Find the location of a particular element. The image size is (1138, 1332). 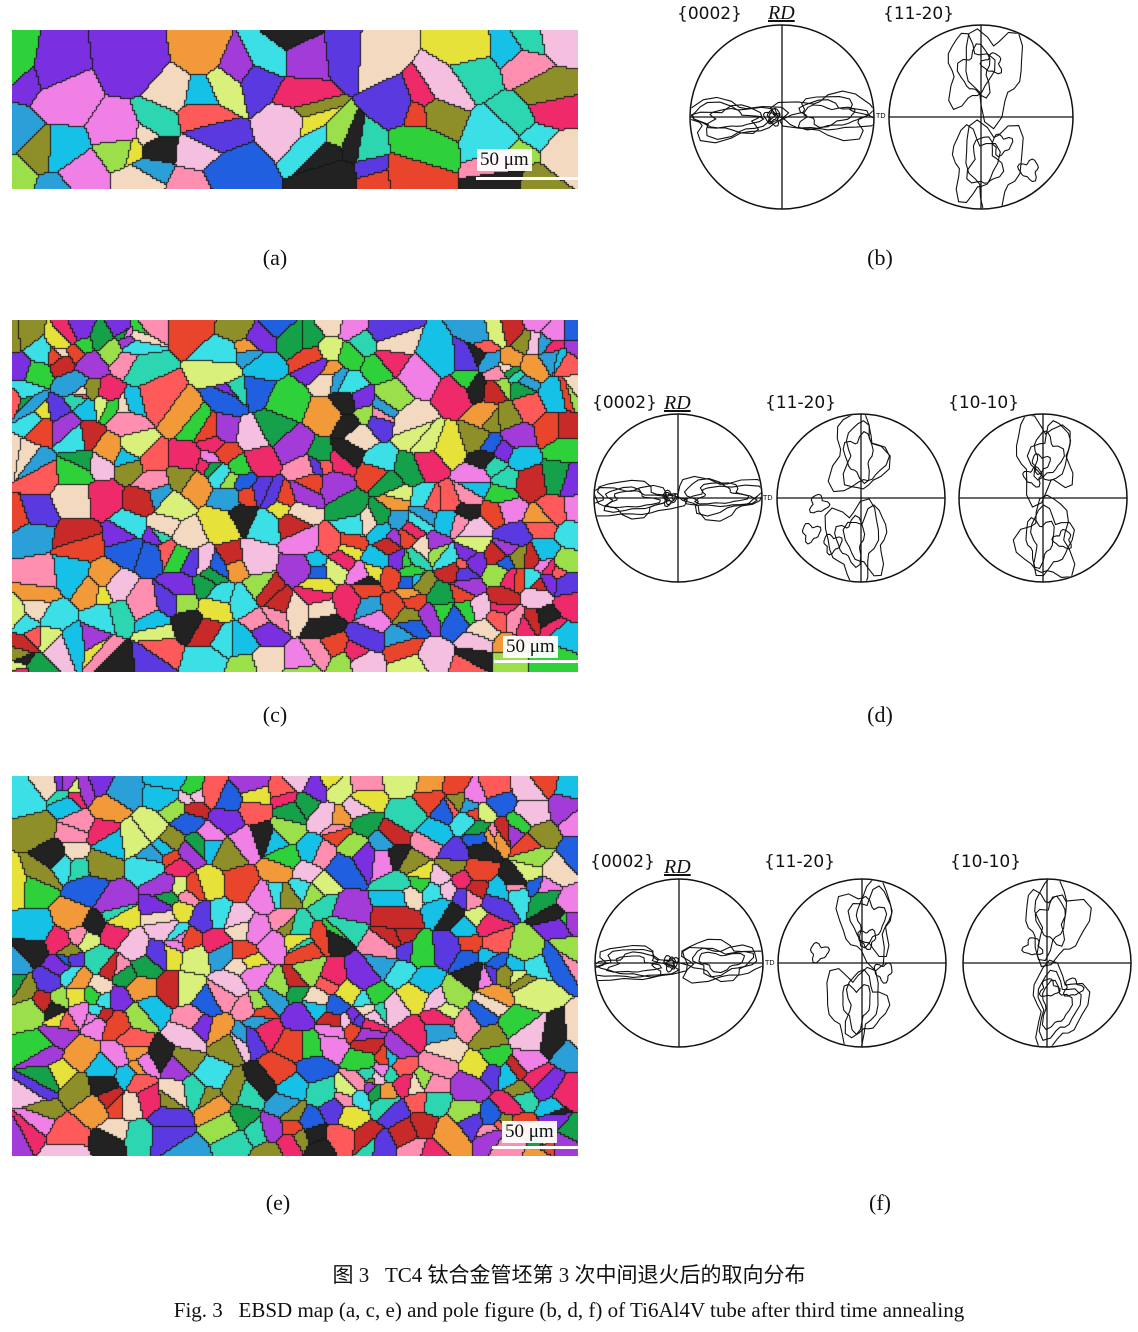

pf-label-f-11-20: {11-20} is located at coordinates (800, 862).